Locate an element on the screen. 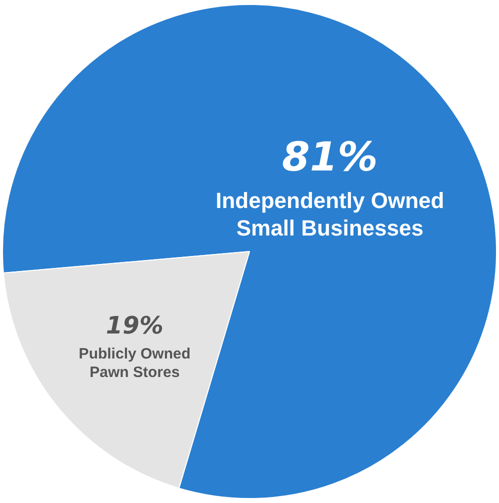 Image resolution: width=499 pixels, height=503 pixels. data-label: 81% is located at coordinates (330, 157).